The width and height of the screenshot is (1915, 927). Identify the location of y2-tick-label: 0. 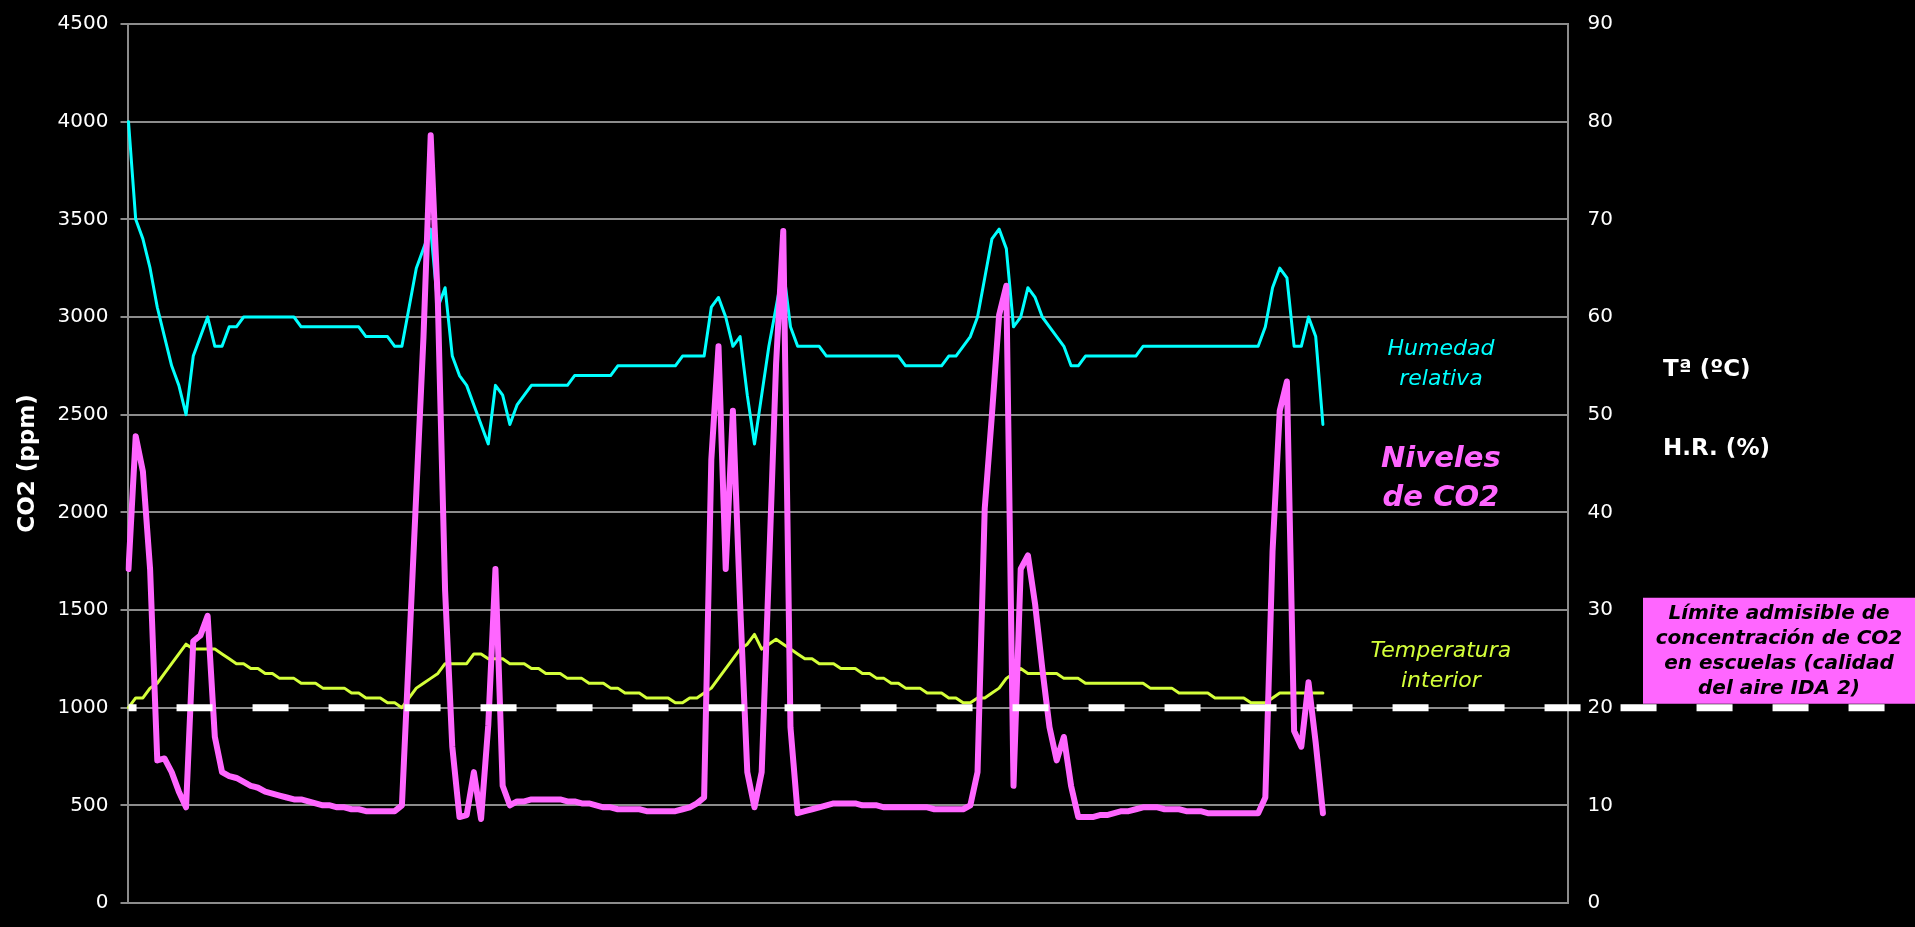
(1594, 901).